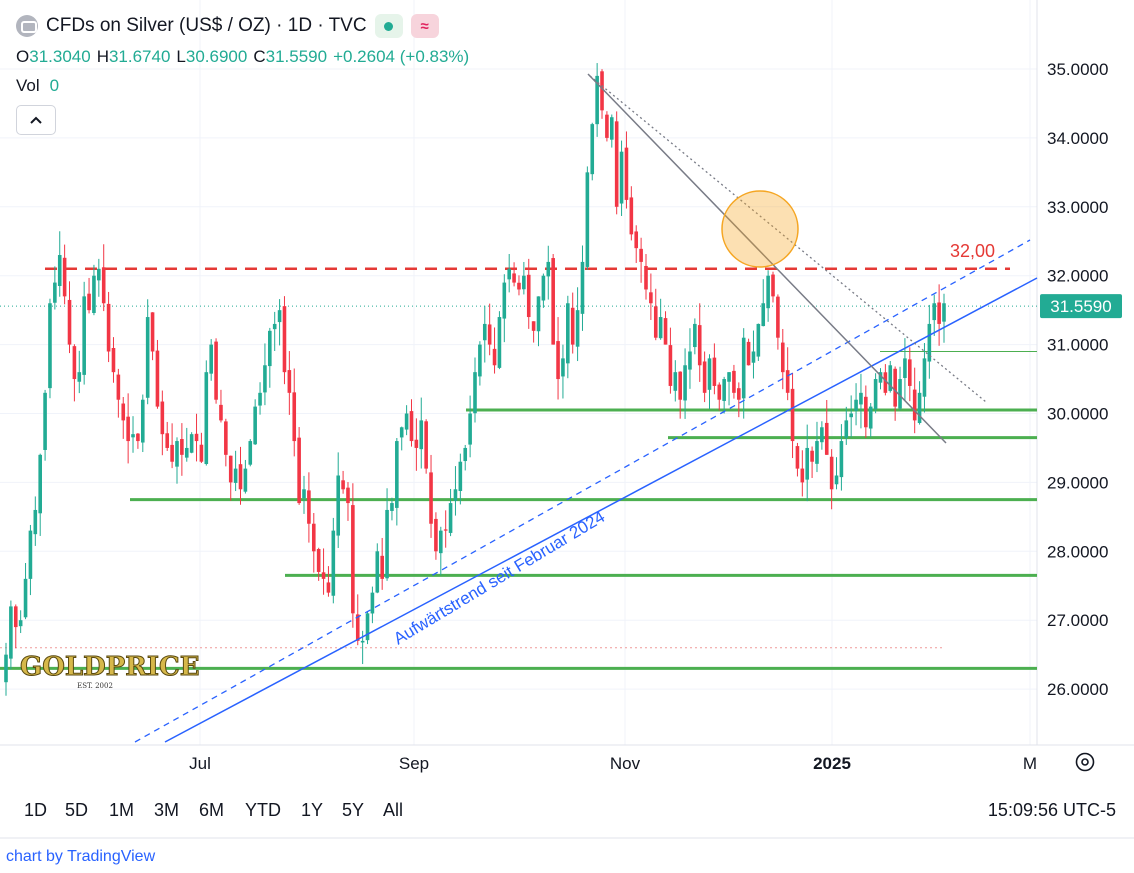  I want to click on high-label: H, so click(102, 56).